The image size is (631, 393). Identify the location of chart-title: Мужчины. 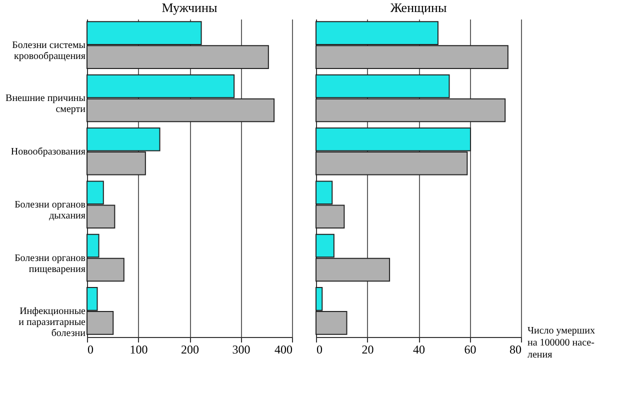
(190, 7).